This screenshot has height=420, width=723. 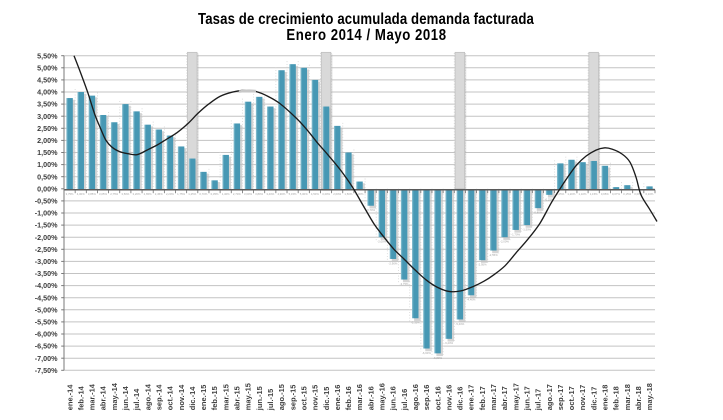 What do you see at coordinates (415, 323) in the screenshot?
I see `svg-text: -5,35%` at bounding box center [415, 323].